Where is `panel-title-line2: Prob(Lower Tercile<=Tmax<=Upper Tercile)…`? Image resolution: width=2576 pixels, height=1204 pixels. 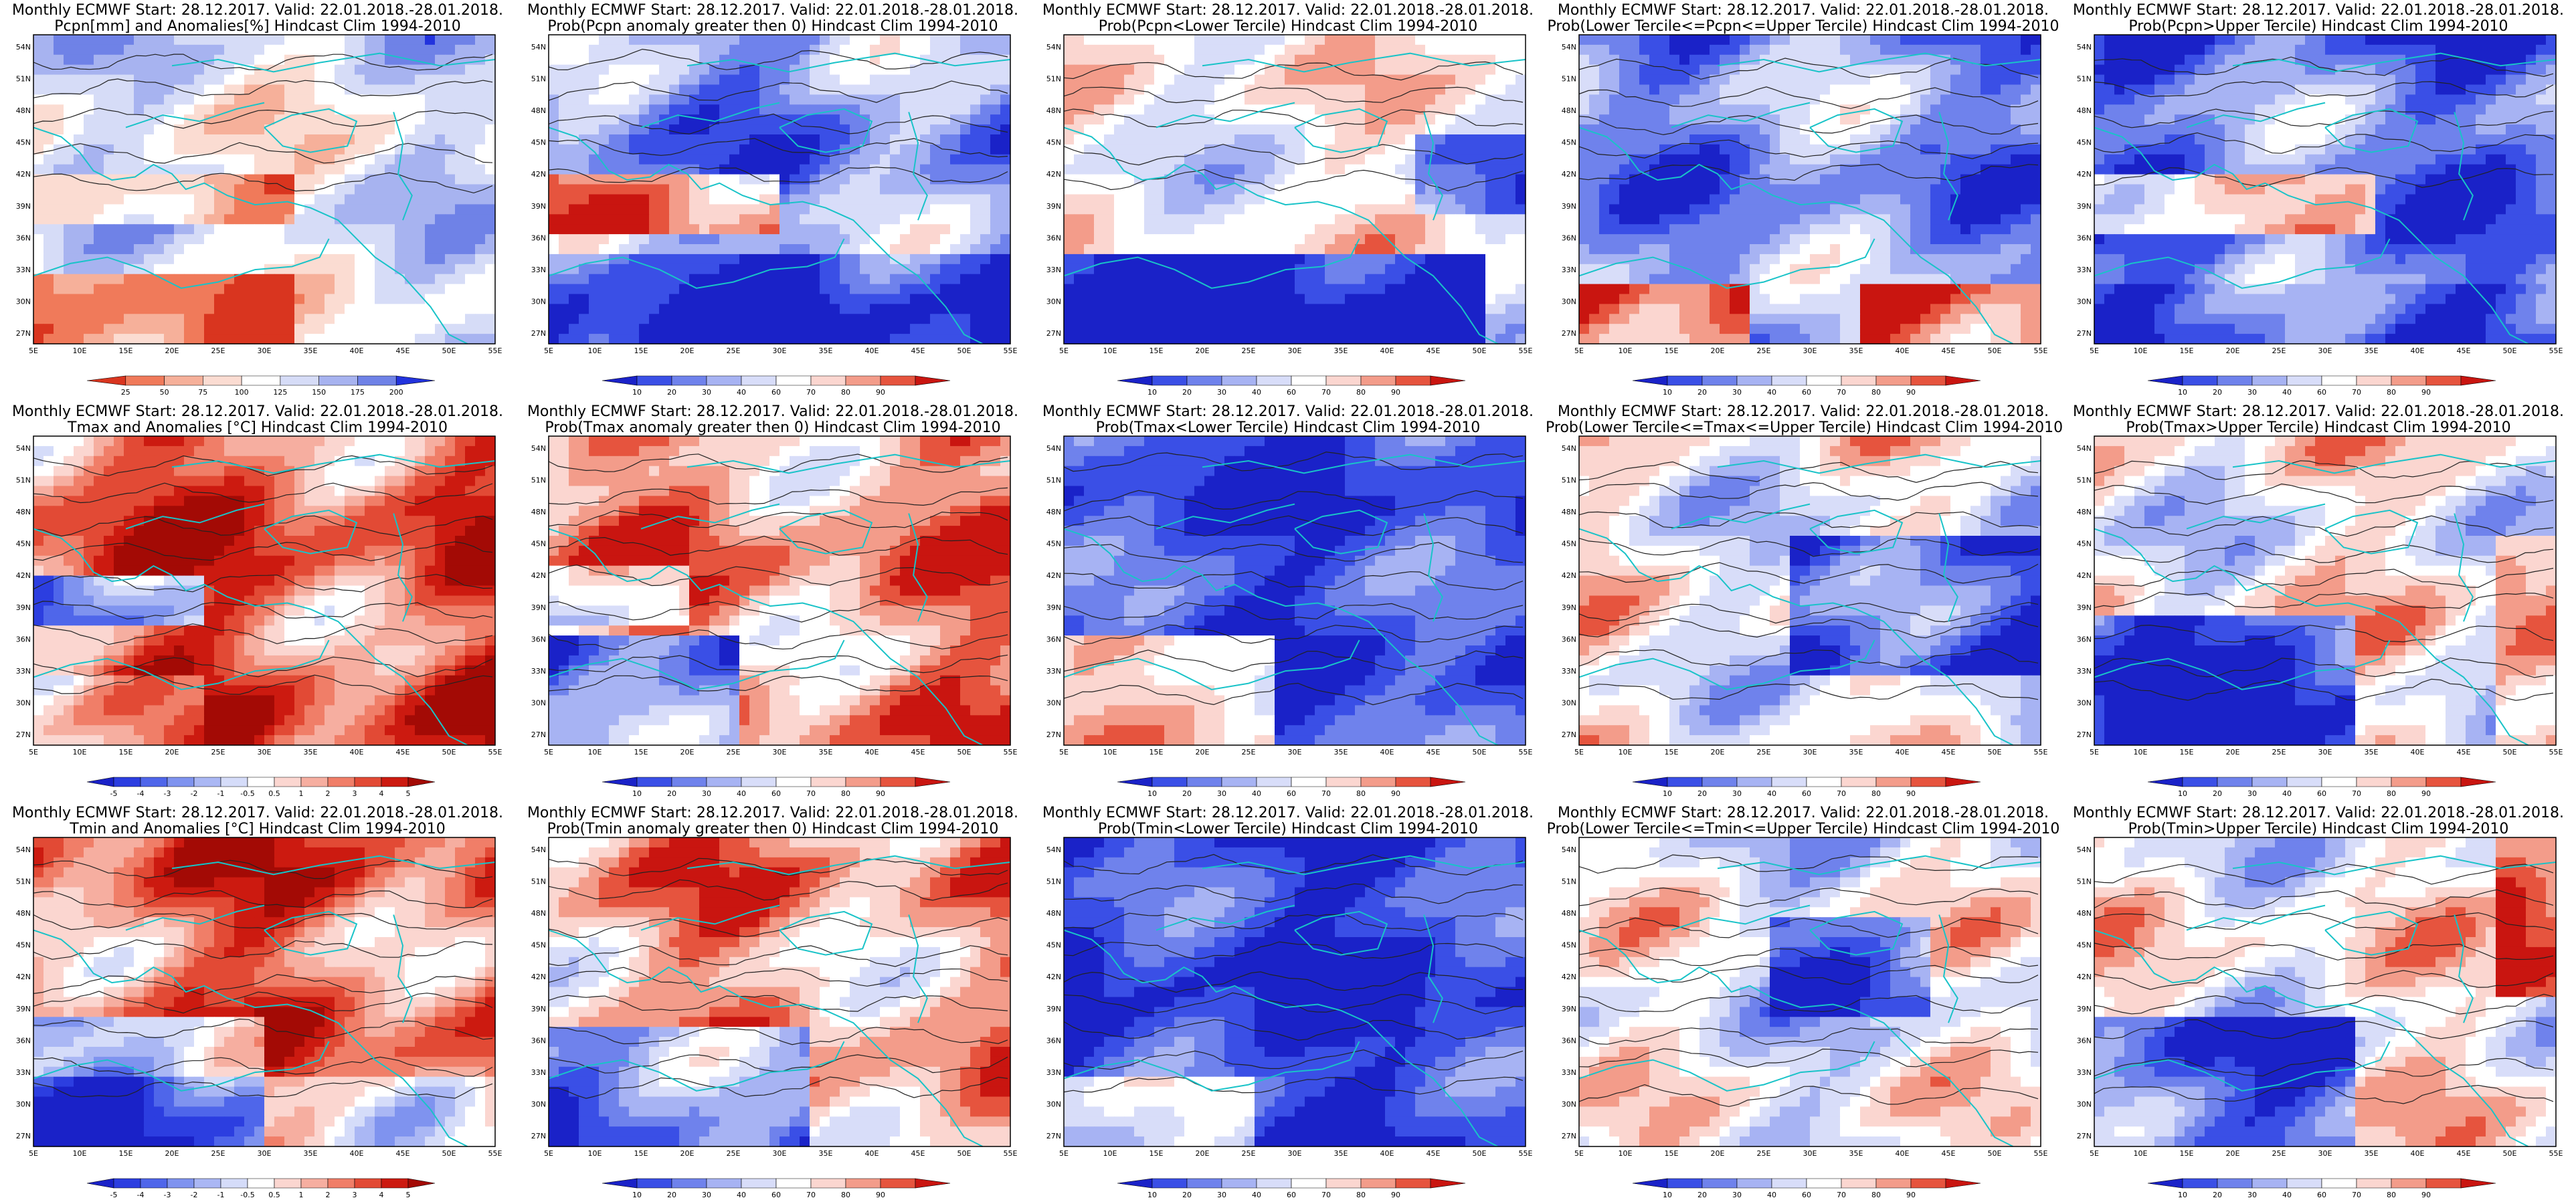 panel-title-line2: Prob(Lower Tercile<=Tmax<=Upper Tercile)… is located at coordinates (1805, 428).